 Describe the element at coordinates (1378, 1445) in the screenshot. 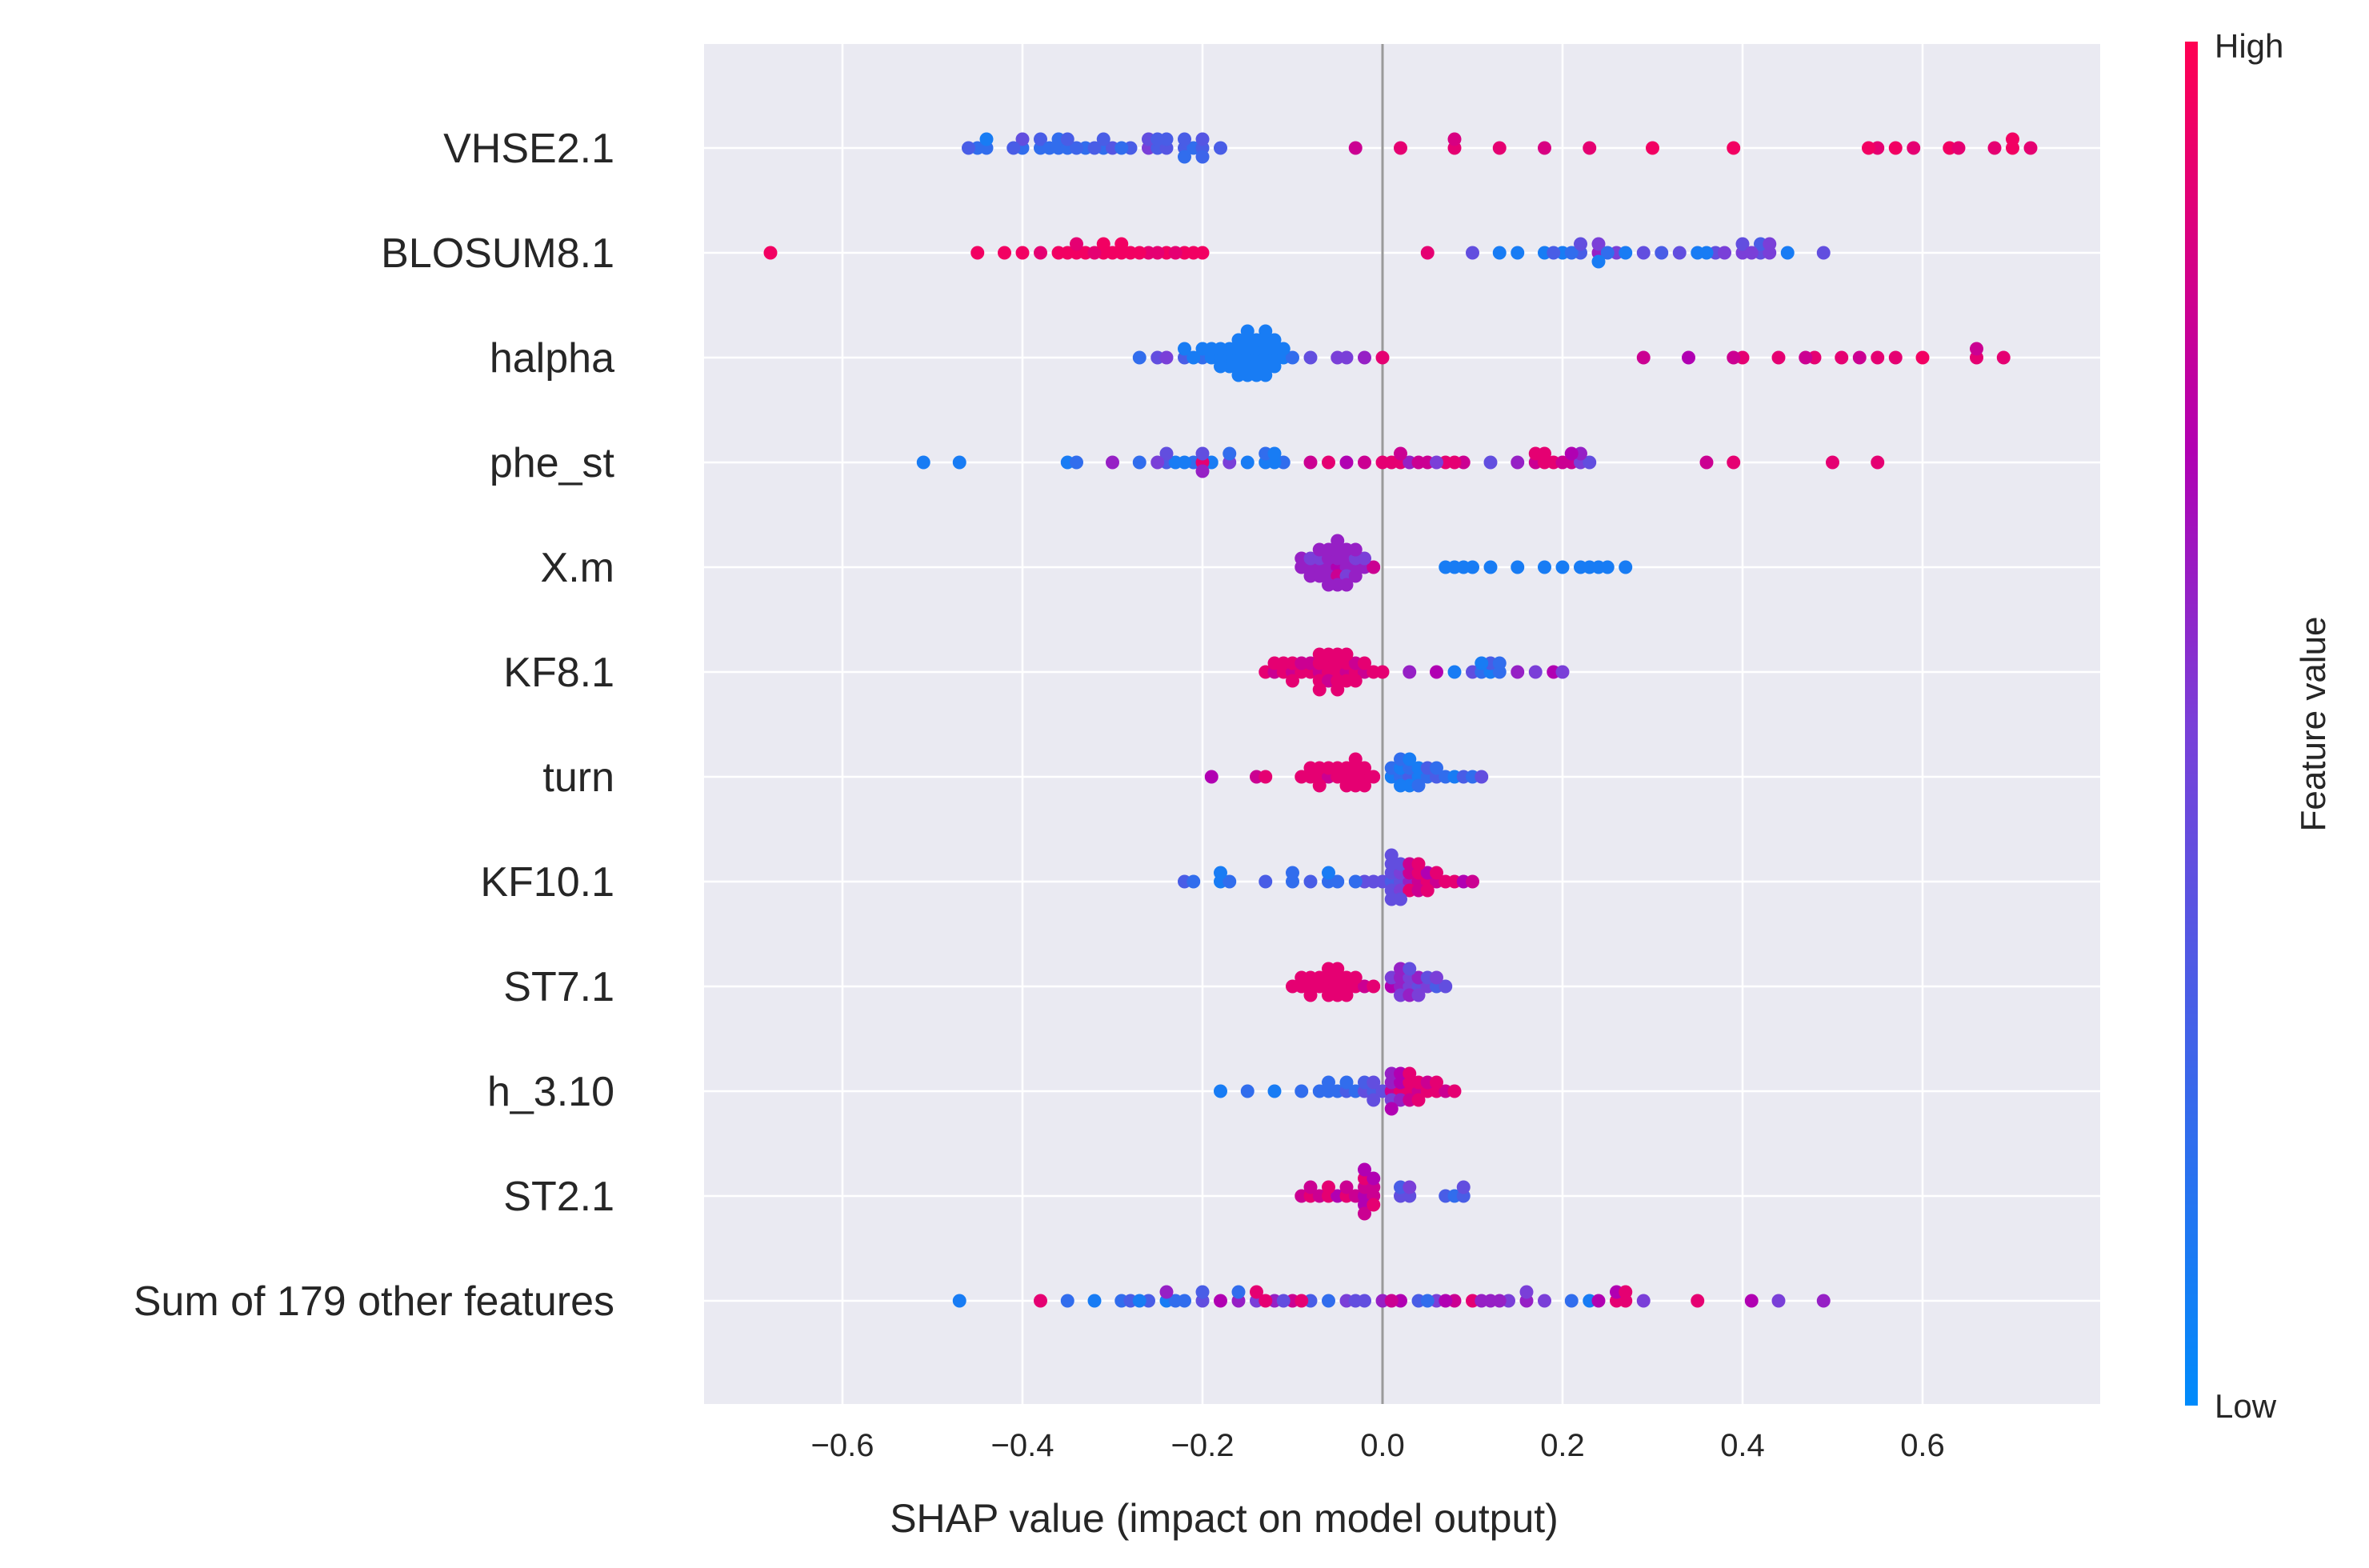

I see `x-ticks: −0.6 −0.4 −0.2 0.0 0.2 0.4 0.6` at that location.